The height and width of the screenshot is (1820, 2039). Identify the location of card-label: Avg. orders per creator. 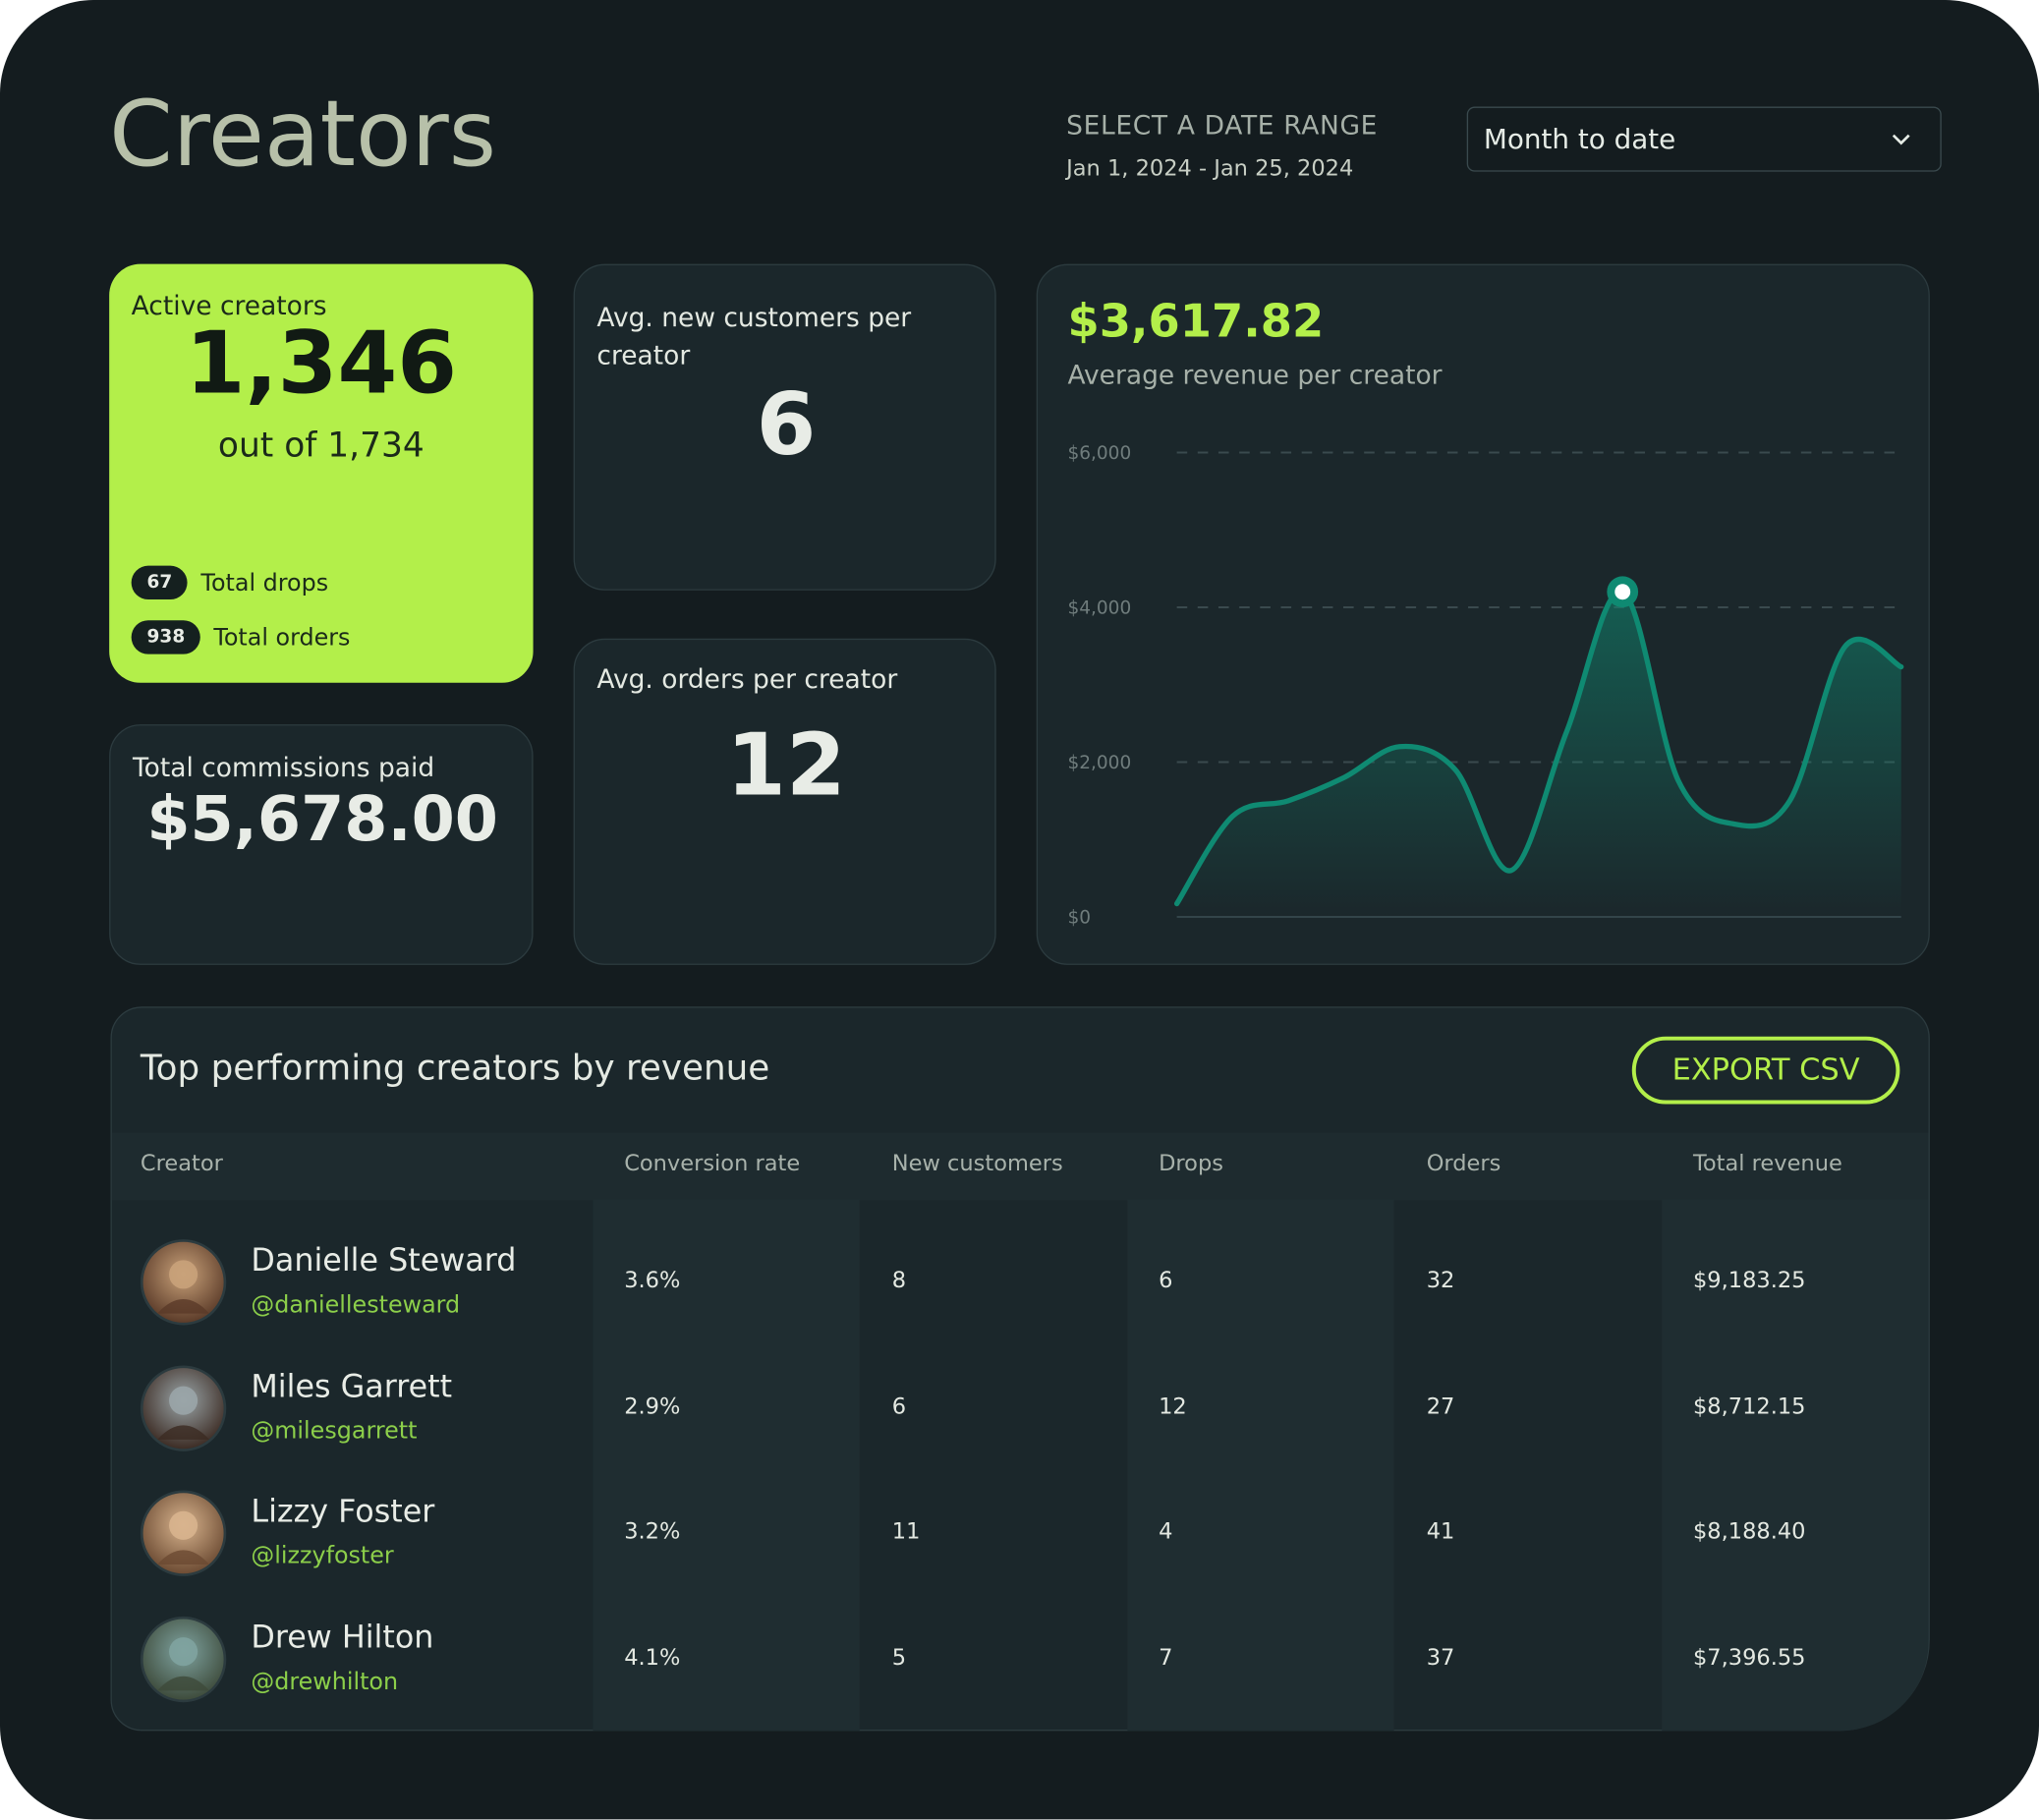
(747, 678).